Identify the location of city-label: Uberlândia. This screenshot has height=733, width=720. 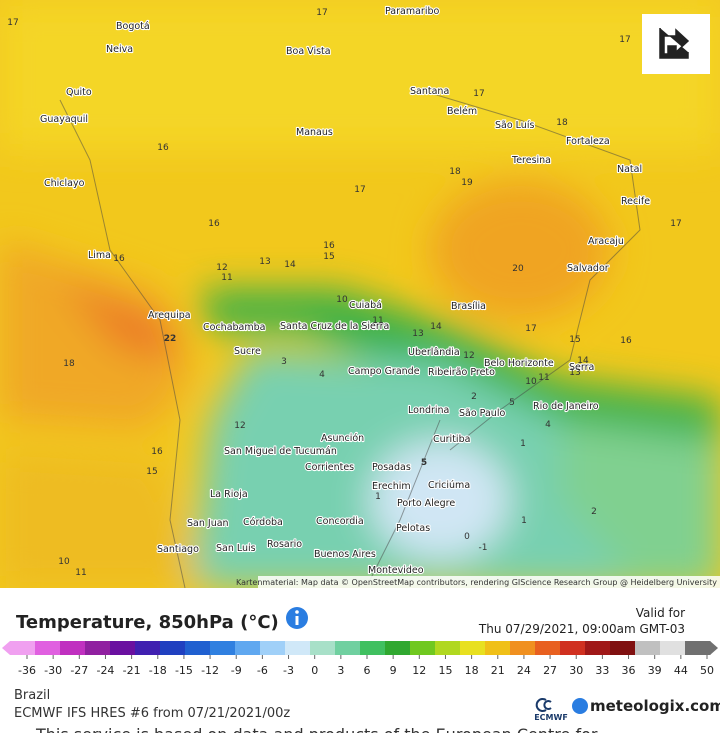
(434, 352).